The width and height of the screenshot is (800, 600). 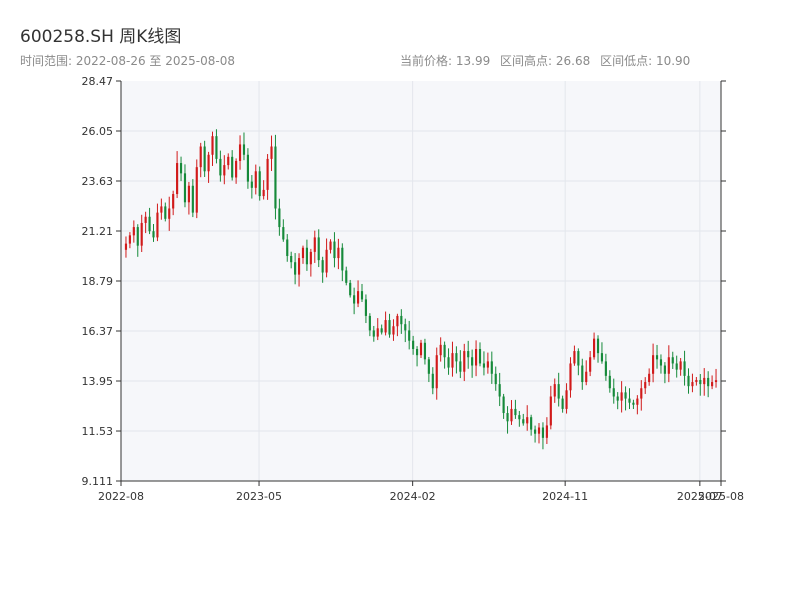 What do you see at coordinates (565, 496) in the screenshot?
I see `x-tick-label: 2024-11` at bounding box center [565, 496].